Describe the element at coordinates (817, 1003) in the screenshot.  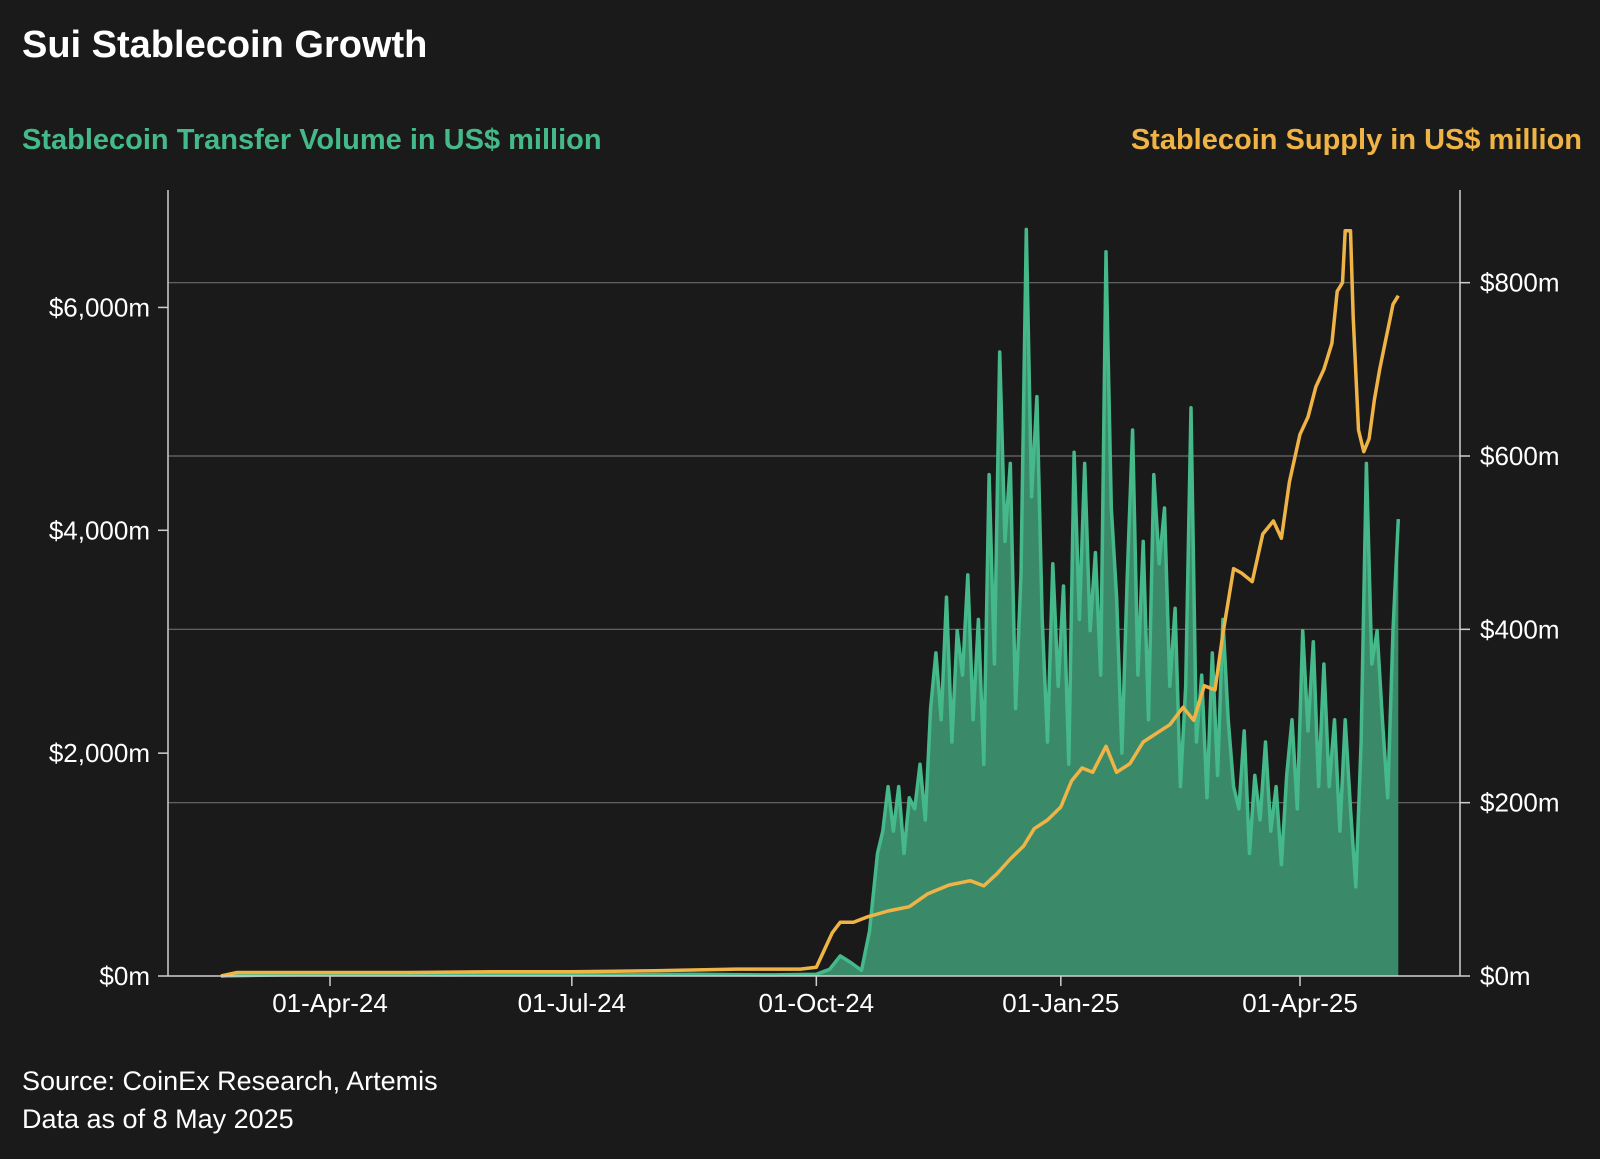
I see `x-tick-label: 01-Oct-24` at that location.